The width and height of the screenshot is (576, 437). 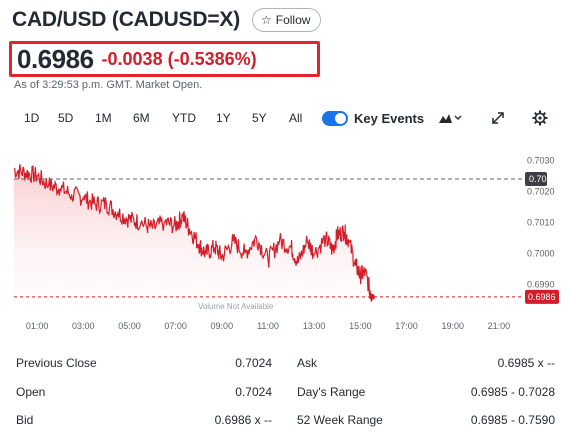 What do you see at coordinates (512, 420) in the screenshot?
I see `stat-value: 0.6985 - 0.7590` at bounding box center [512, 420].